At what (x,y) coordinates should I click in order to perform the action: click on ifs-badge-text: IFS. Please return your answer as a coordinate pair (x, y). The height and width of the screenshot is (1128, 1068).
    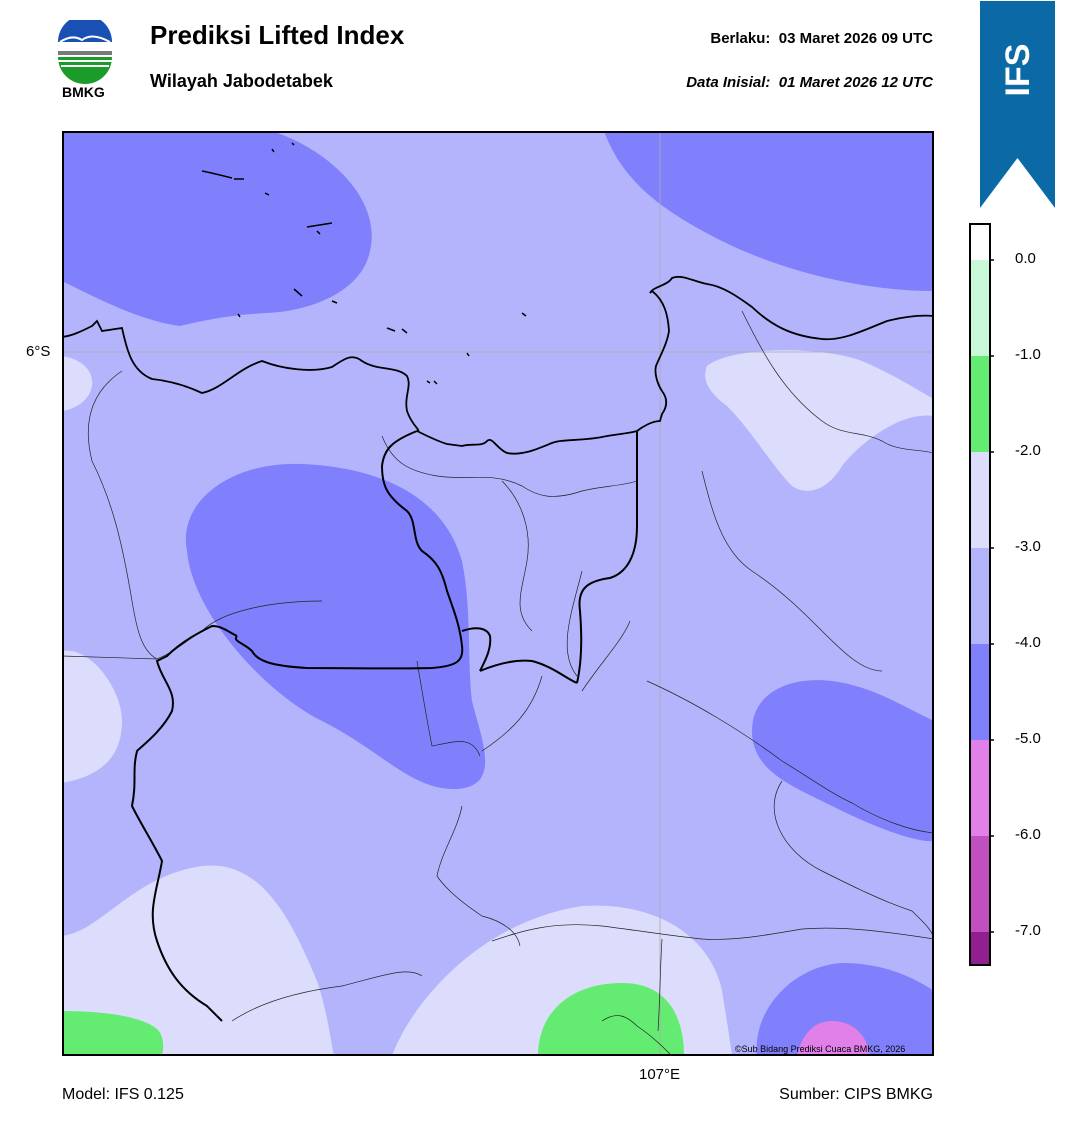
    Looking at the image, I should click on (1017, 70).